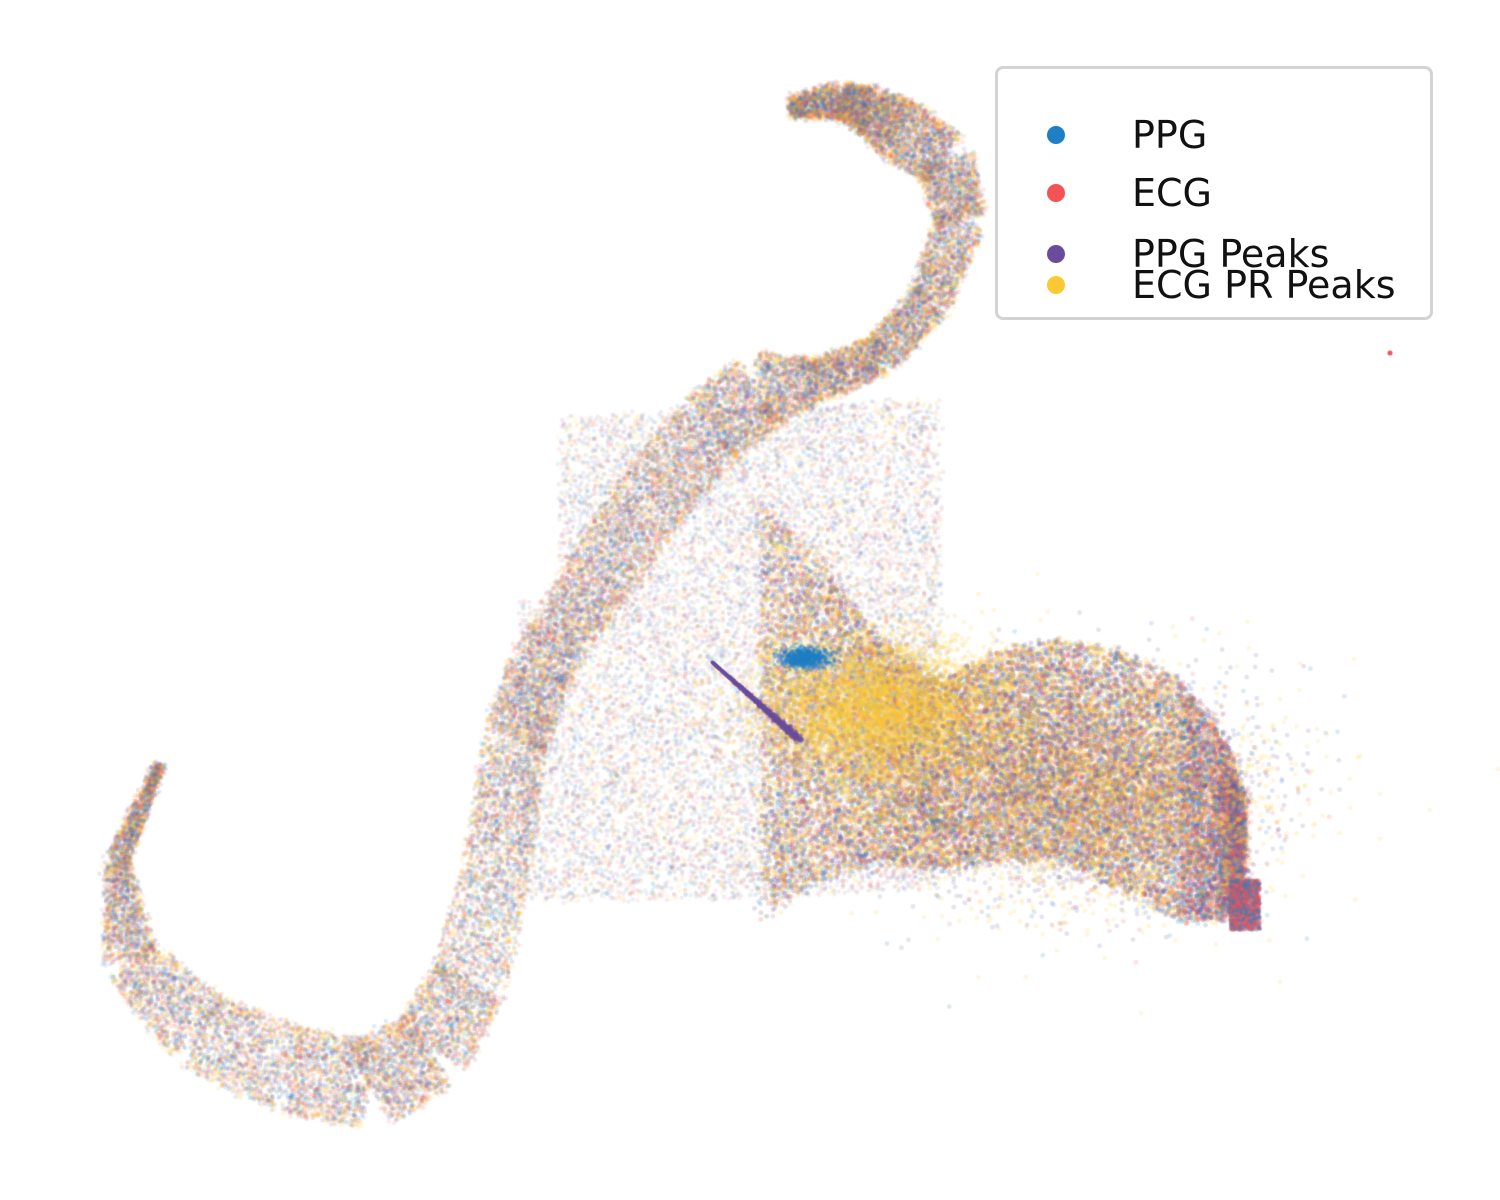  What do you see at coordinates (1214, 135) in the screenshot?
I see `legend-item-ppg: PPG` at bounding box center [1214, 135].